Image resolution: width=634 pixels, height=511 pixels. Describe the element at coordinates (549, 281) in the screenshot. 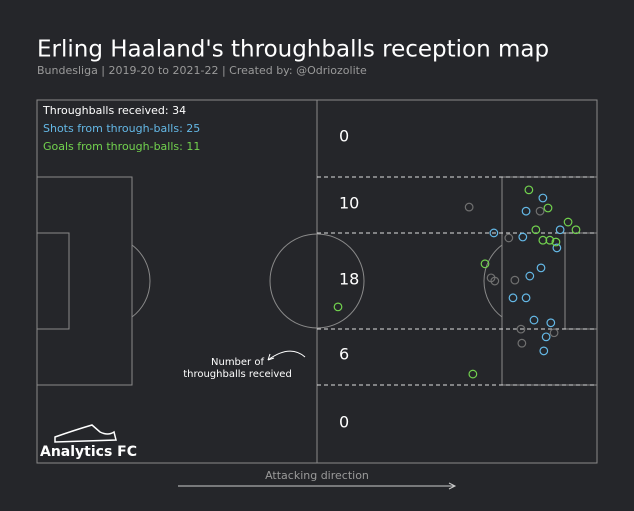

I see `right-box` at that location.